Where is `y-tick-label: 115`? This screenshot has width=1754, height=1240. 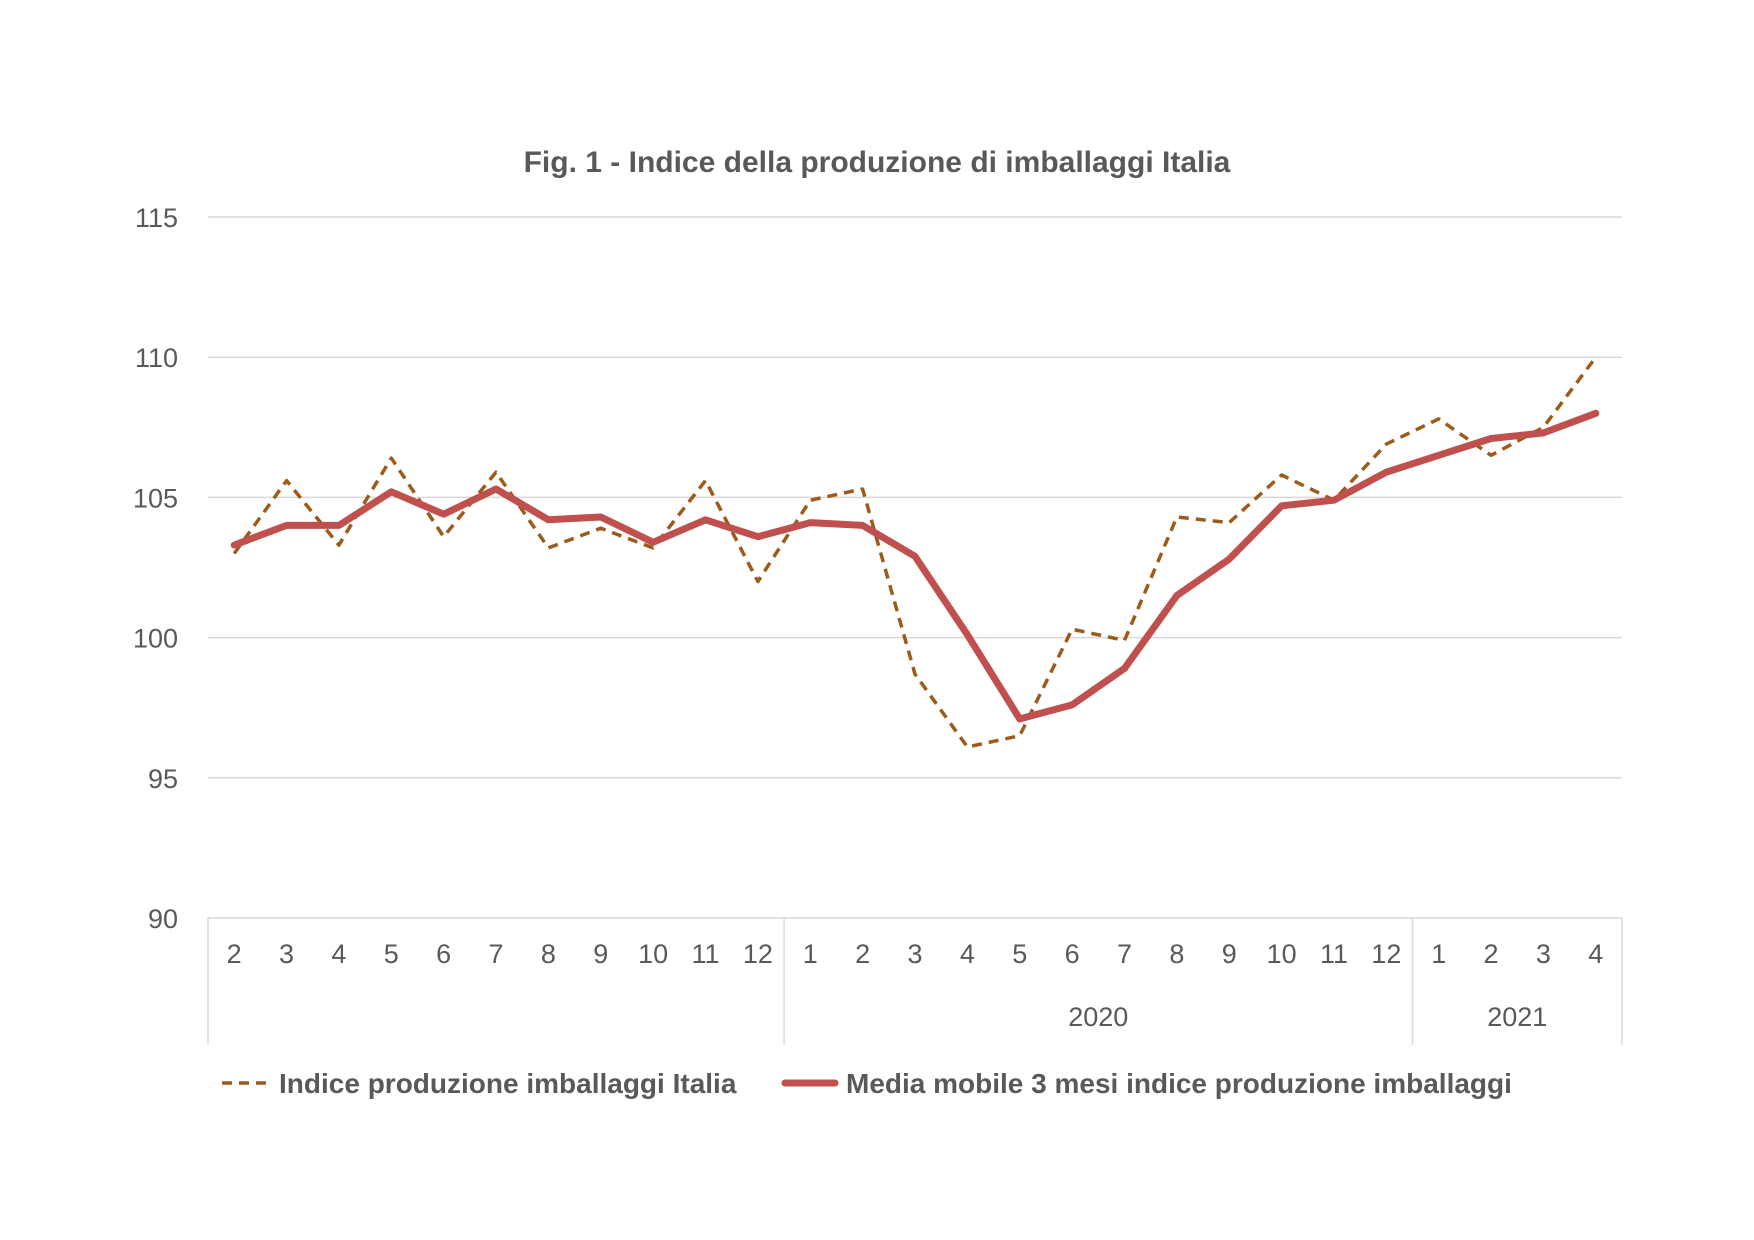 y-tick-label: 115 is located at coordinates (156, 218).